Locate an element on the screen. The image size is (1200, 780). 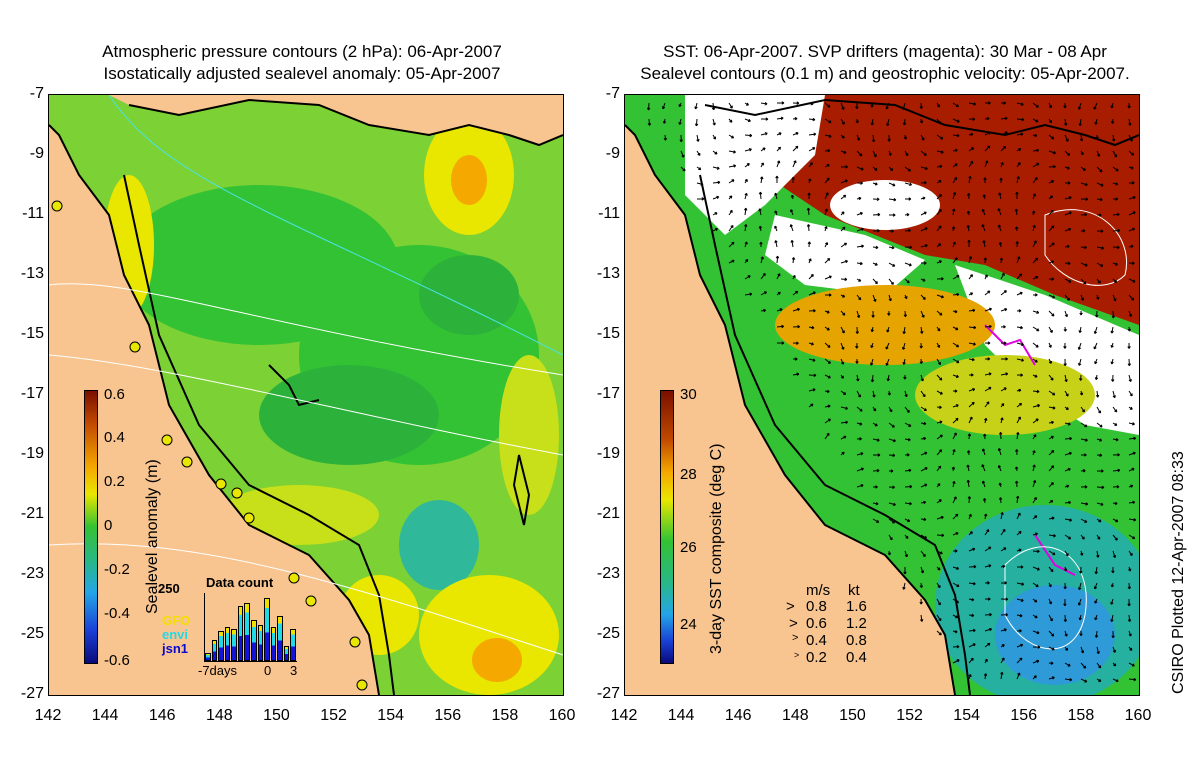
sst-tick: 28 is located at coordinates (688, 474).